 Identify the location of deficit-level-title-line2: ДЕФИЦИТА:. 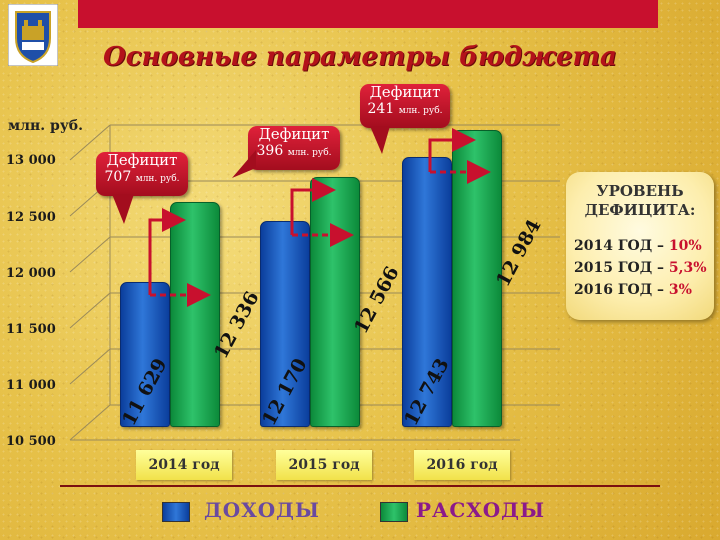
(640, 209).